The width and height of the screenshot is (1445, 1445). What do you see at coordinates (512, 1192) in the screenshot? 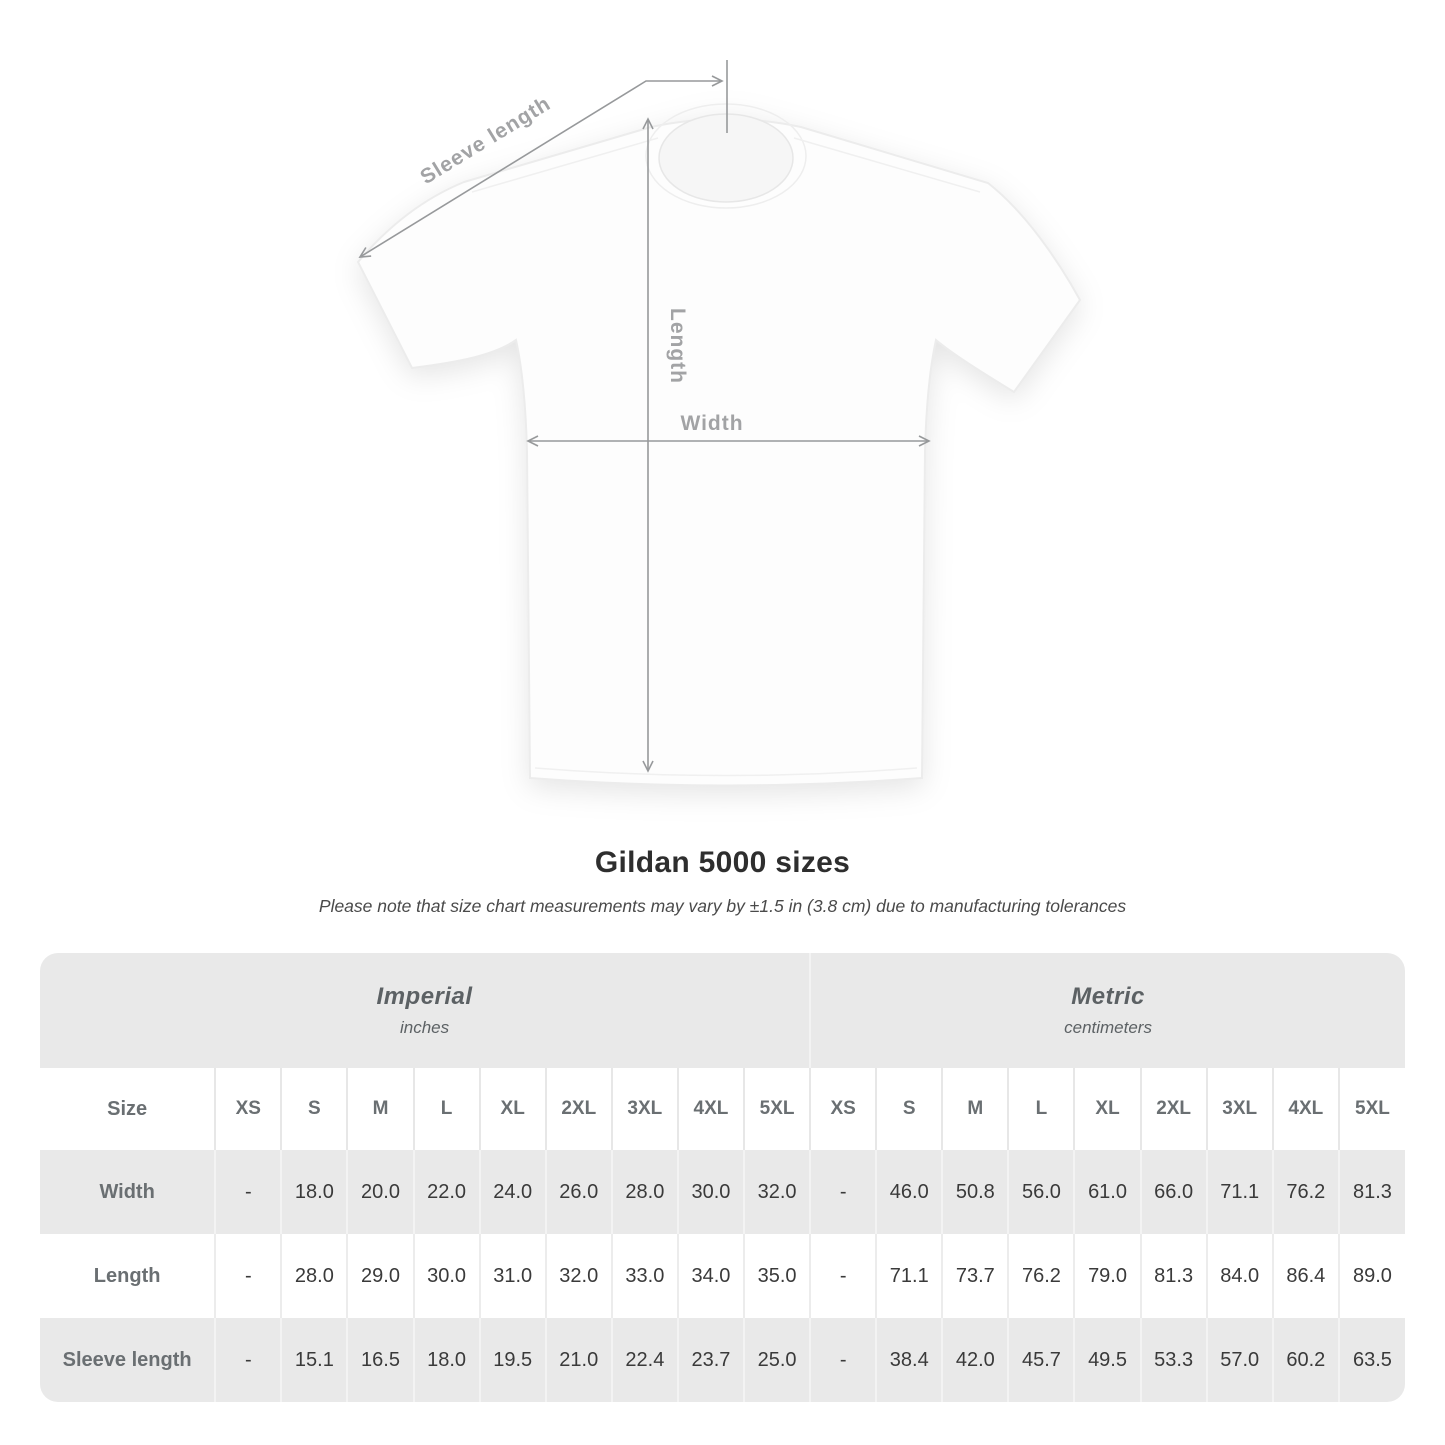
I see `width-imperial-xl: 24.0` at bounding box center [512, 1192].